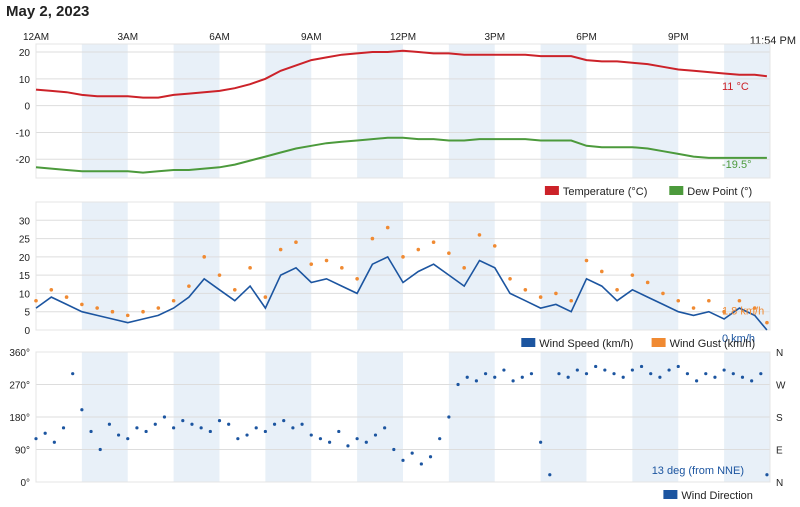 This screenshot has height=507, width=800. What do you see at coordinates (27, 331) in the screenshot?
I see `y-tick-label: 0` at bounding box center [27, 331].